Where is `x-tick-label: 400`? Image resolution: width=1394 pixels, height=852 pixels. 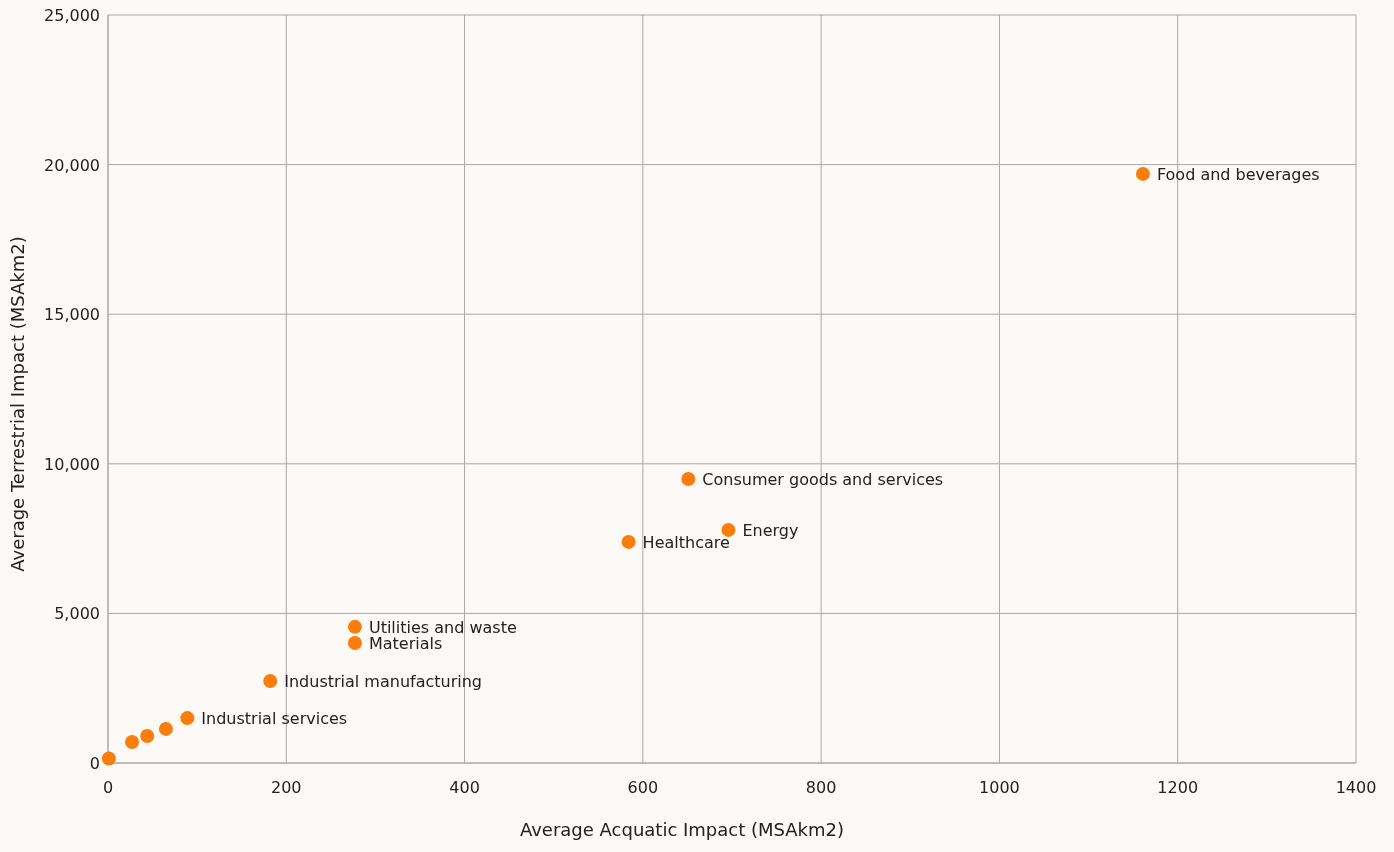 x-tick-label: 400 is located at coordinates (464, 787).